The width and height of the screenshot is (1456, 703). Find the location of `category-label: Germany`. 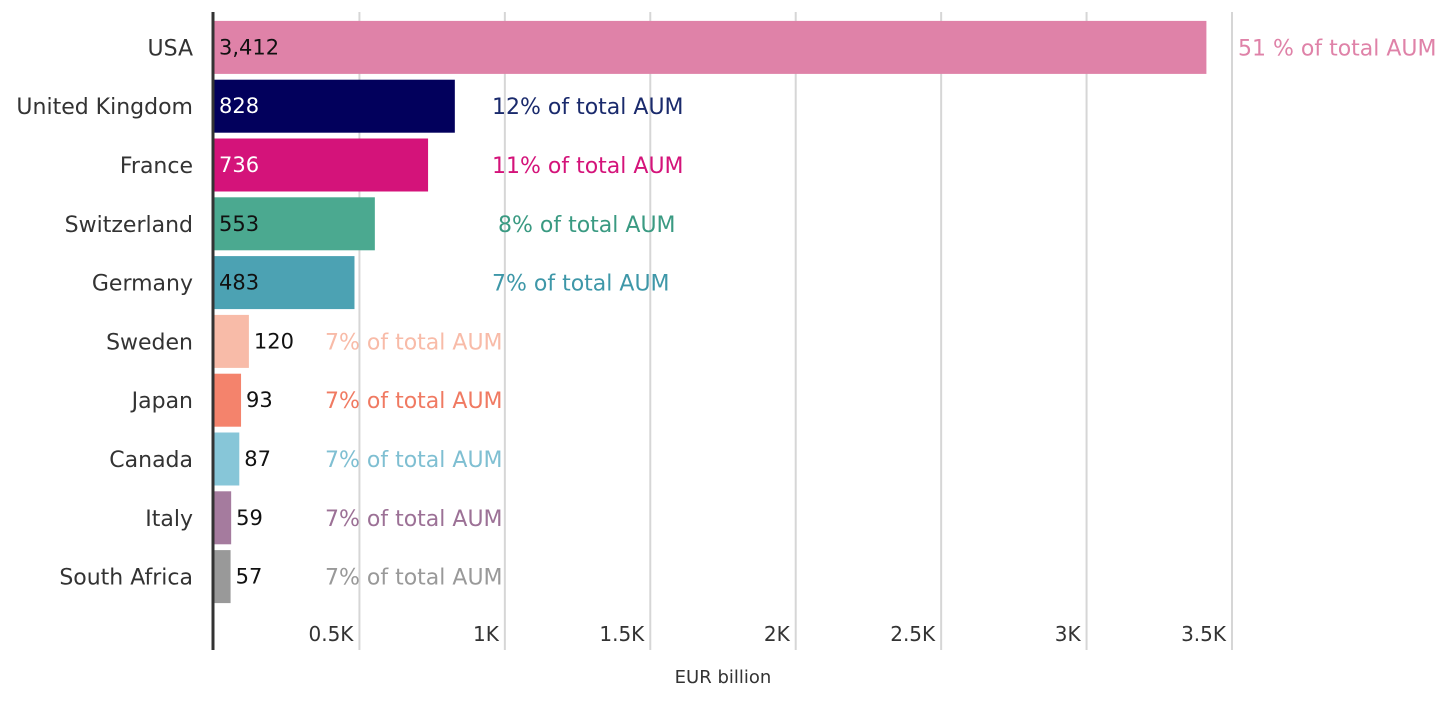

category-label: Germany is located at coordinates (142, 284).